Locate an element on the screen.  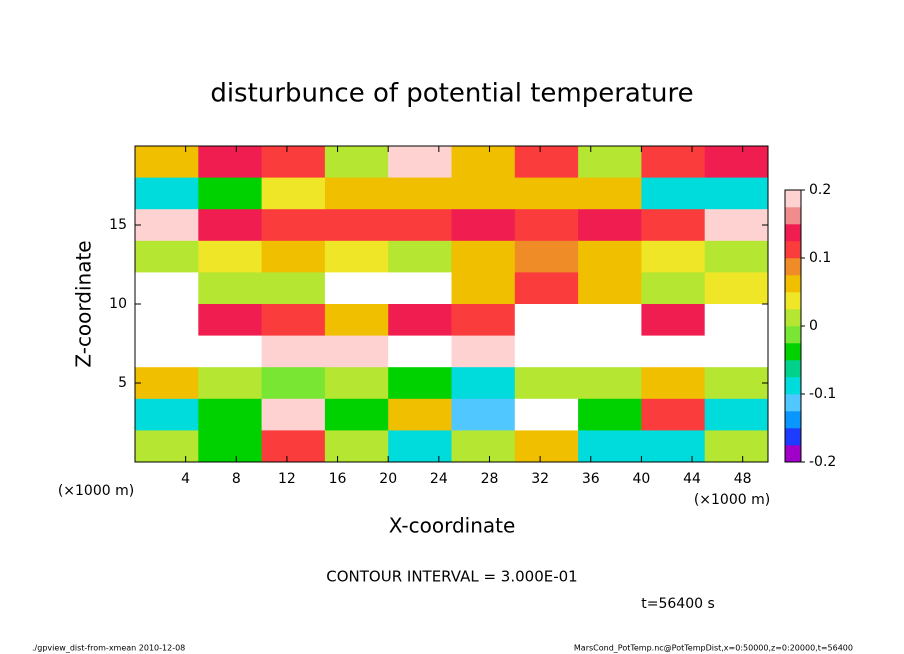
y-unit: (×1000 m) is located at coordinates (96, 491).